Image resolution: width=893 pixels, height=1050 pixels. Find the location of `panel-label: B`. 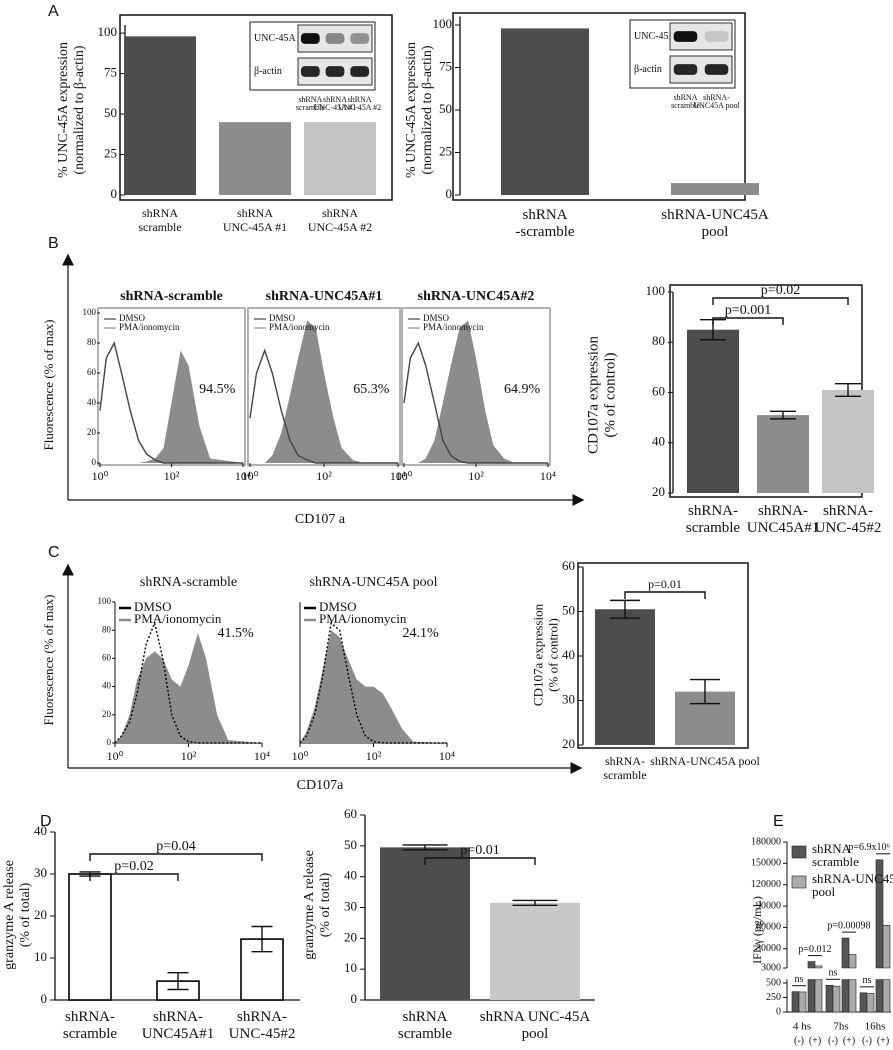

panel-label: B is located at coordinates (53, 243).